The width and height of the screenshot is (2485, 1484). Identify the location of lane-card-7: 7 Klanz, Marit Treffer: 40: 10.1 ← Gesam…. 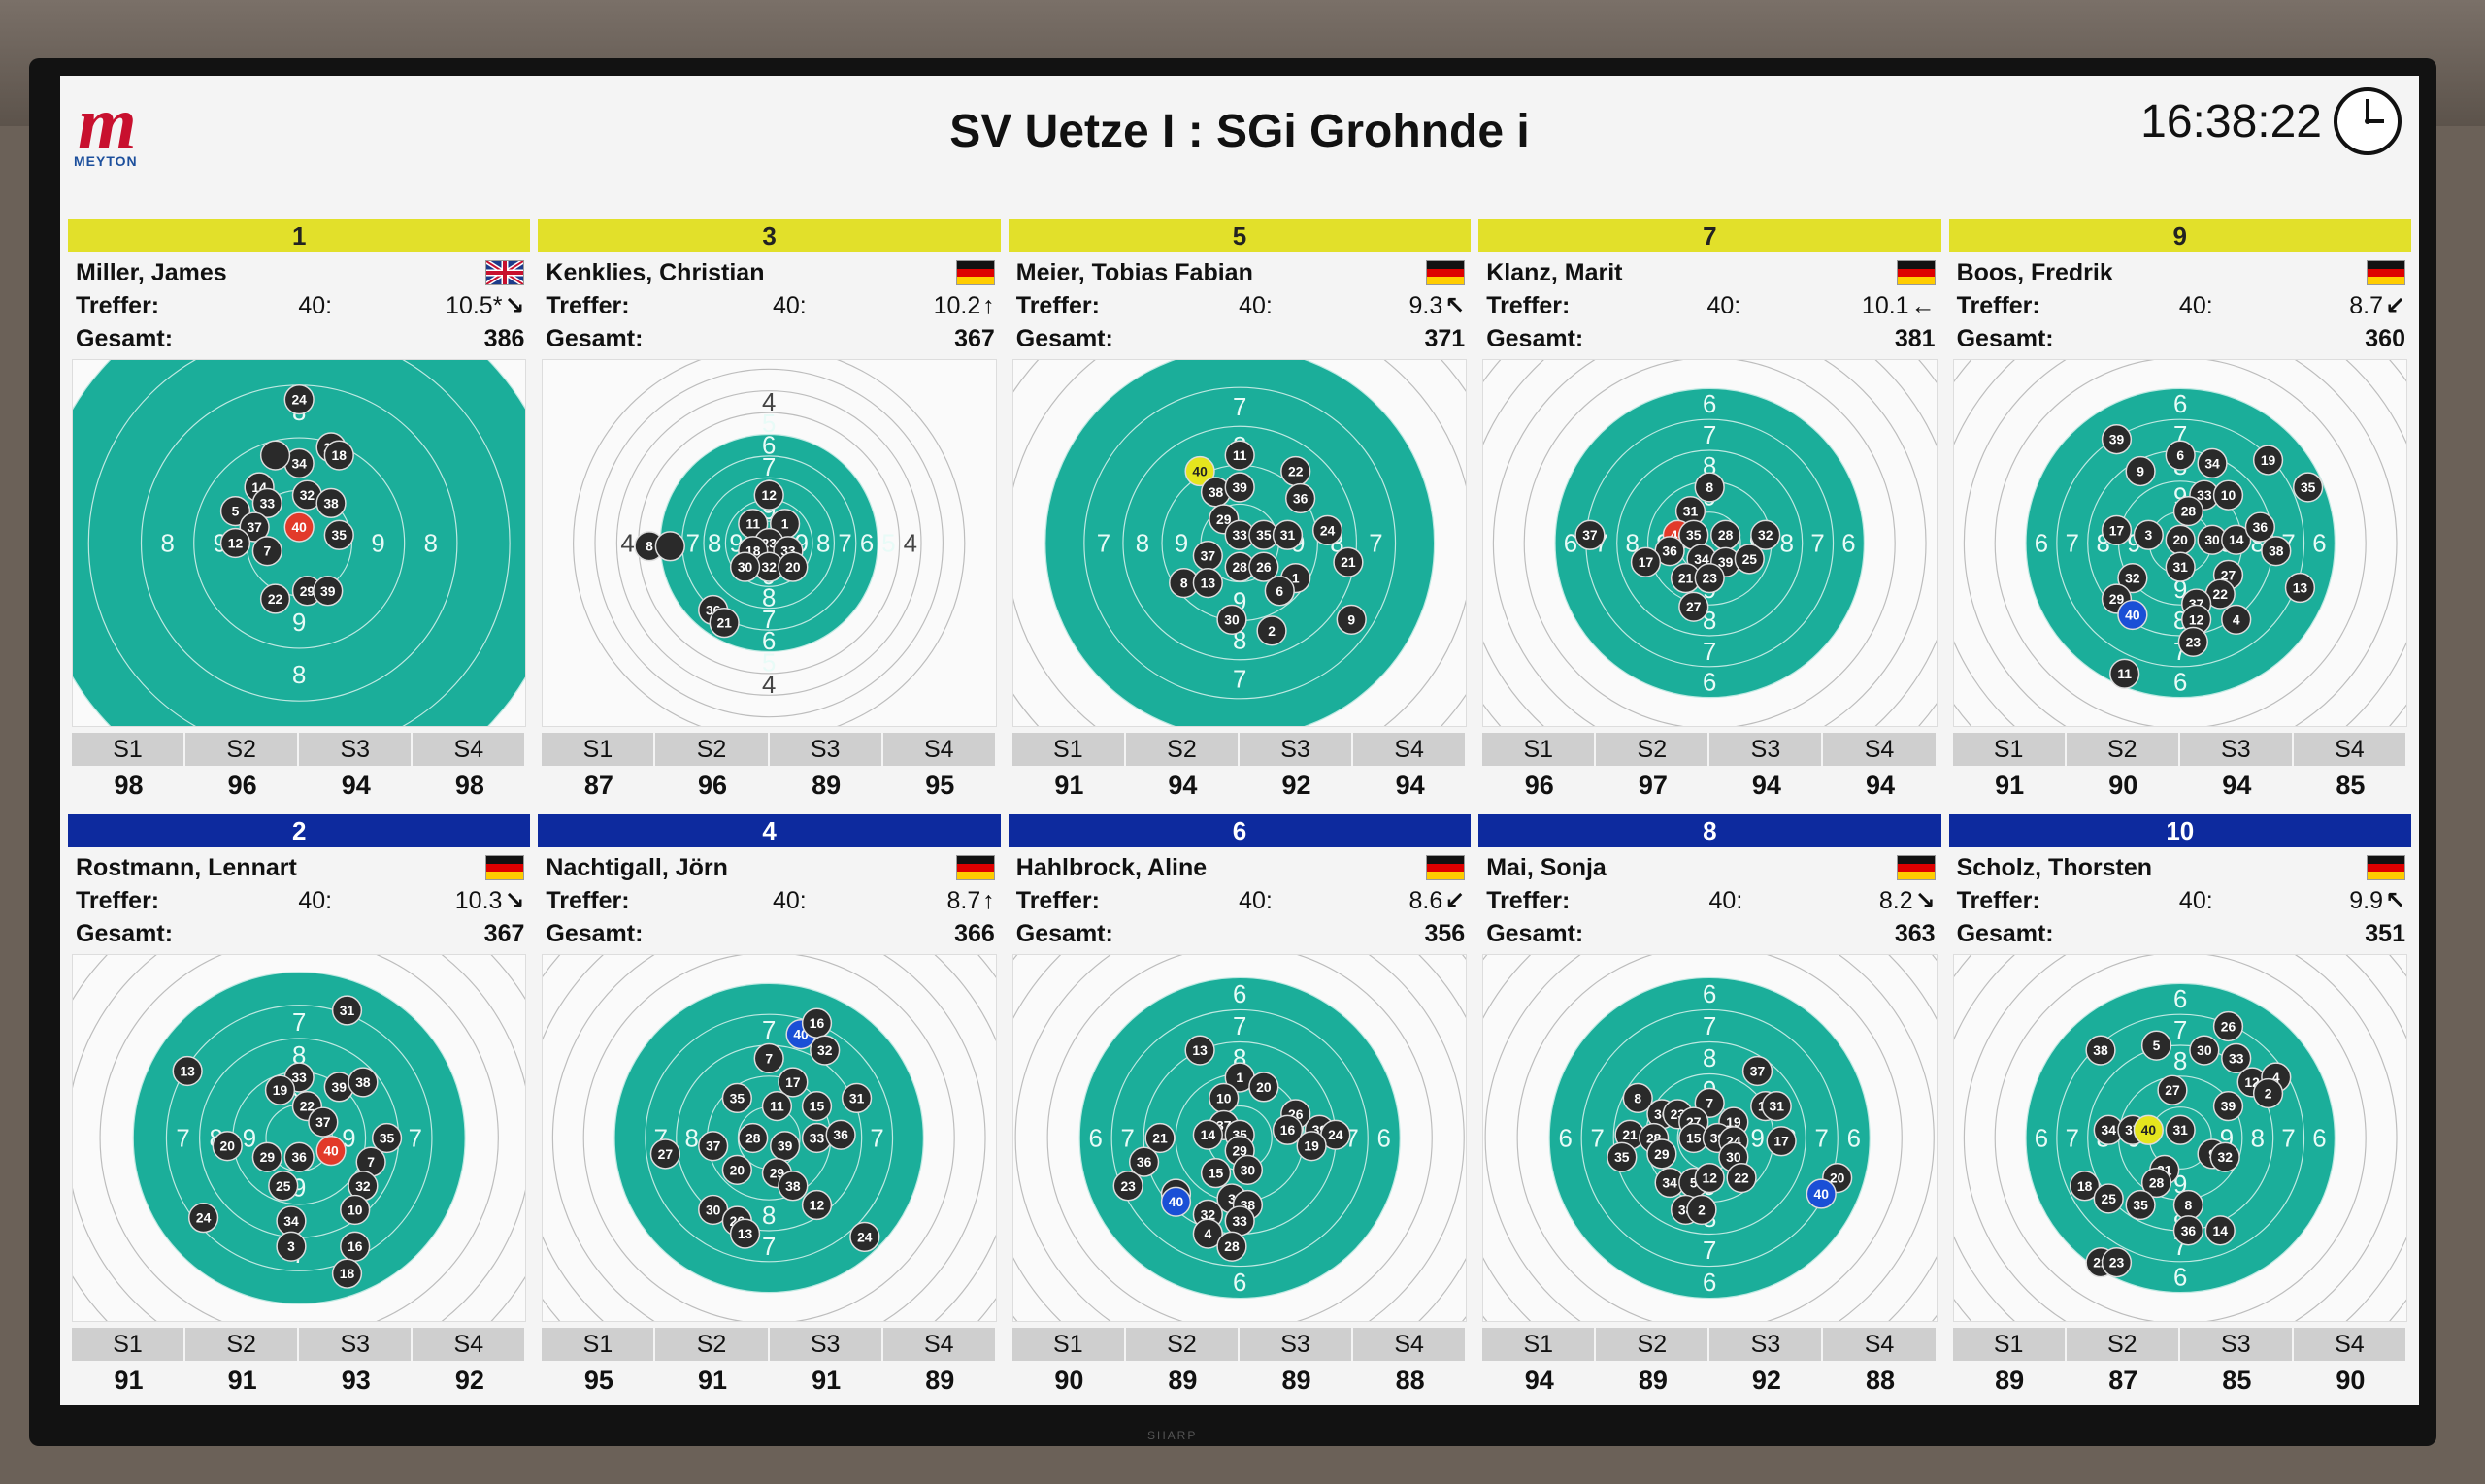
(1710, 512).